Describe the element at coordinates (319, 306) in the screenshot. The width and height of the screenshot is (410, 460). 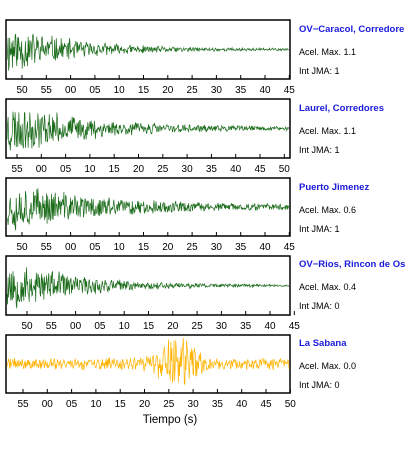
I see `int-jma-label-4: Int JMA: 0` at that location.